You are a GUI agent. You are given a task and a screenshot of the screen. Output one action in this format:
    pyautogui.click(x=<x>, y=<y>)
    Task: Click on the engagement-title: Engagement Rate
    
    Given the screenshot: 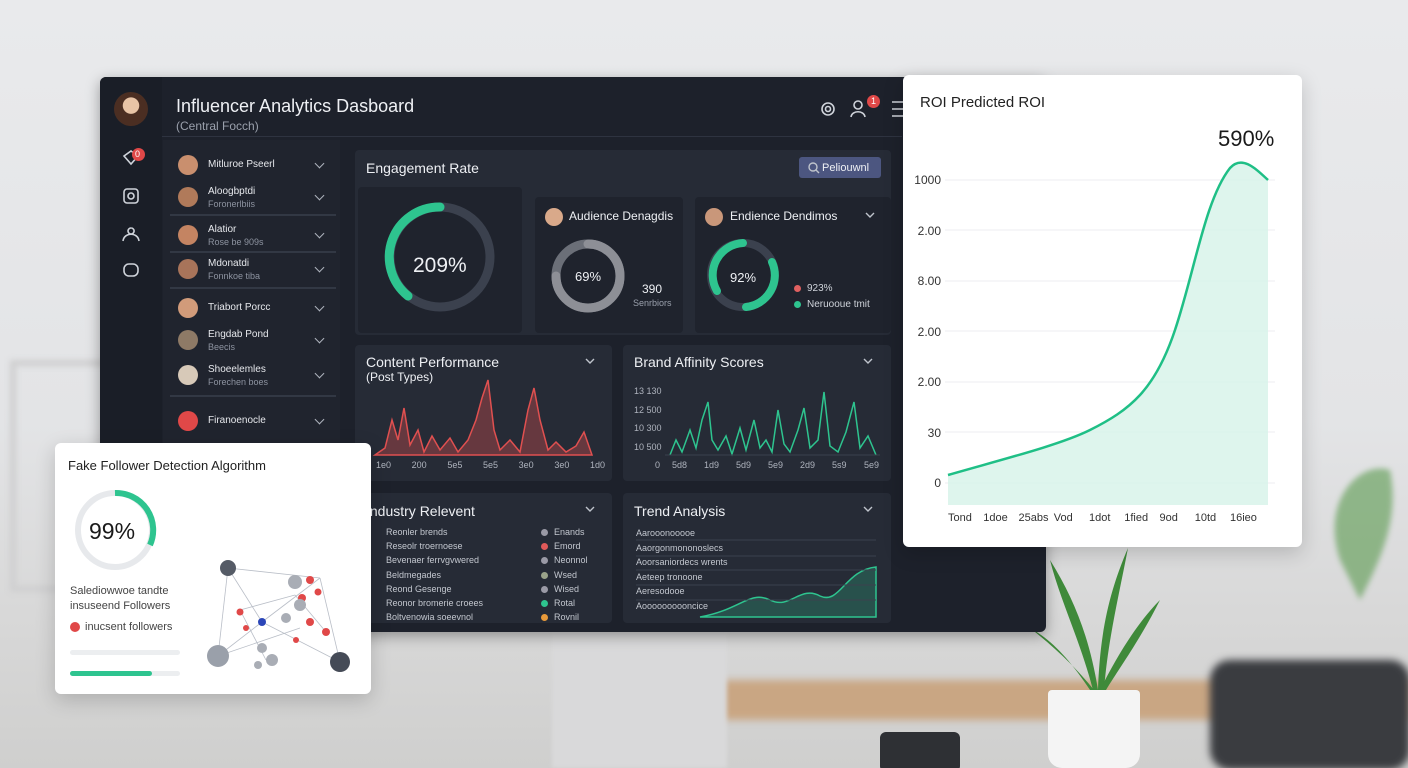 What is the action you would take?
    pyautogui.click(x=422, y=168)
    